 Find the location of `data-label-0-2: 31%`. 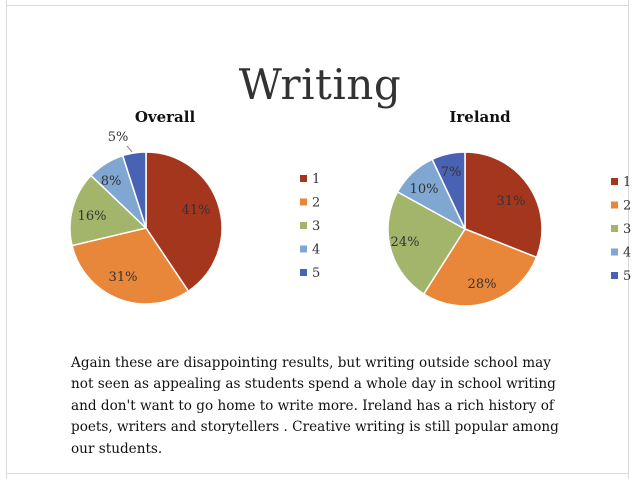

data-label-0-2: 31% is located at coordinates (123, 277).